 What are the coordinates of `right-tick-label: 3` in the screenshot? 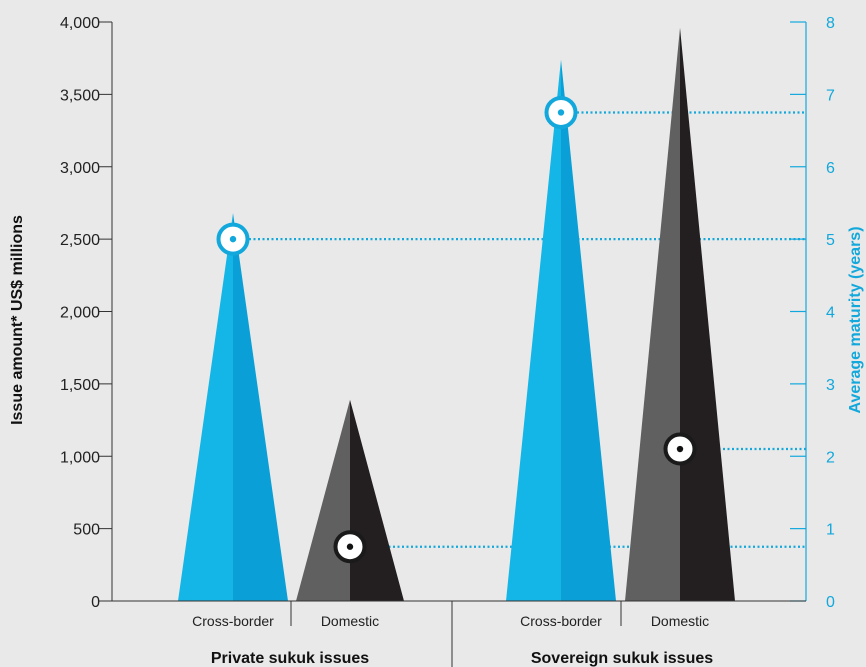 It's located at (830, 385).